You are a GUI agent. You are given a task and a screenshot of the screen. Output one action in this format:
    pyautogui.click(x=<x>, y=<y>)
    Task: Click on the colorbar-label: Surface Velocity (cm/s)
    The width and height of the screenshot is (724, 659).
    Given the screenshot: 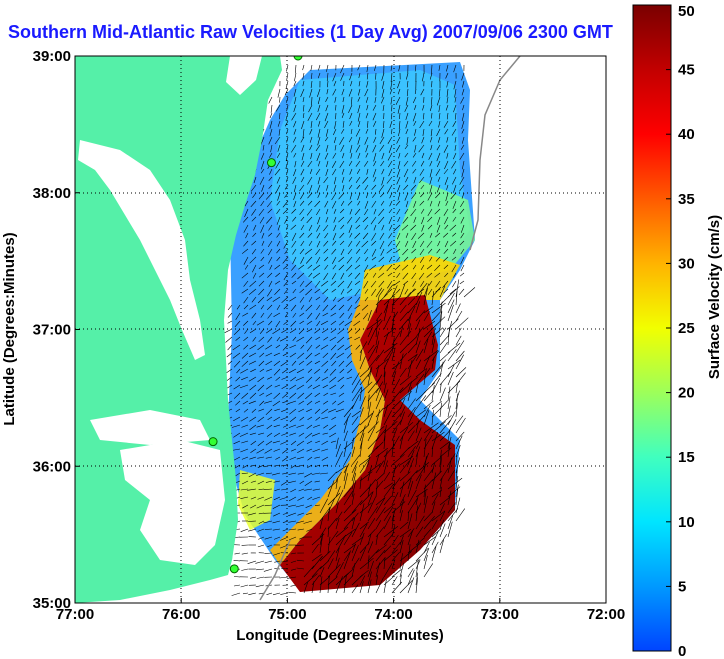 What is the action you would take?
    pyautogui.click(x=714, y=297)
    